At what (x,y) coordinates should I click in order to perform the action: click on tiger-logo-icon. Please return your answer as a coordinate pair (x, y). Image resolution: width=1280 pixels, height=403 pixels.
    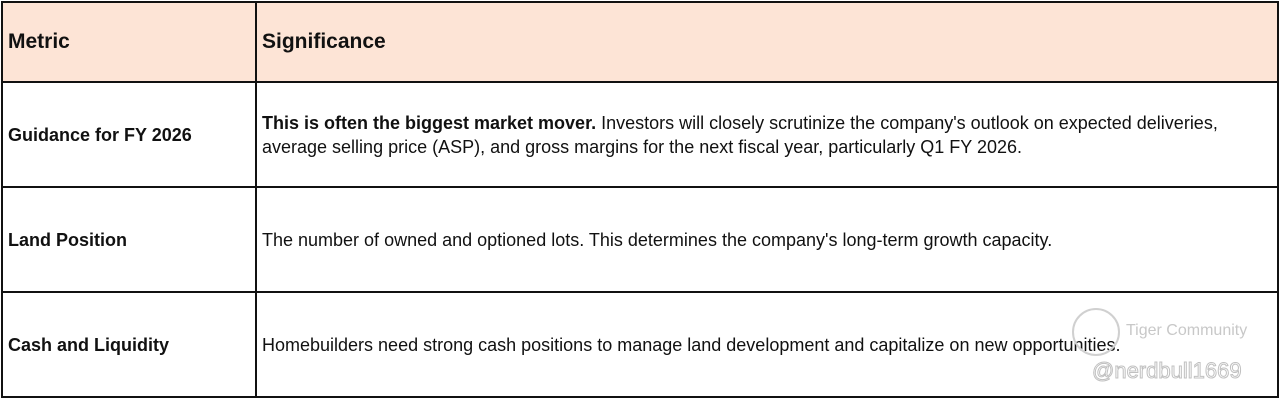
    Looking at the image, I should click on (1096, 332).